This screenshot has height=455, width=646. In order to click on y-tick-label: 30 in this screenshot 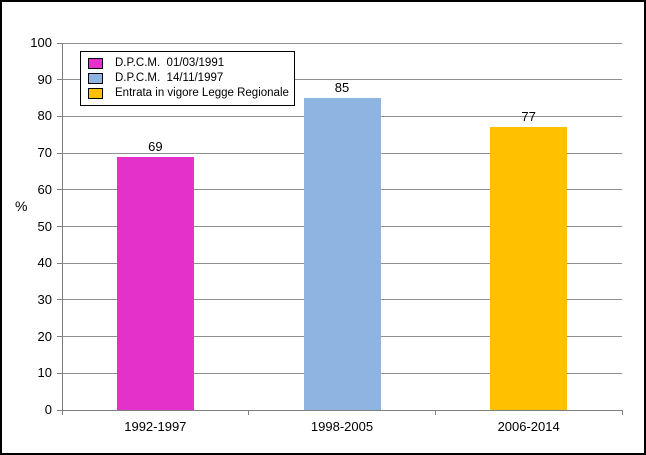, I will do `click(44, 299)`.